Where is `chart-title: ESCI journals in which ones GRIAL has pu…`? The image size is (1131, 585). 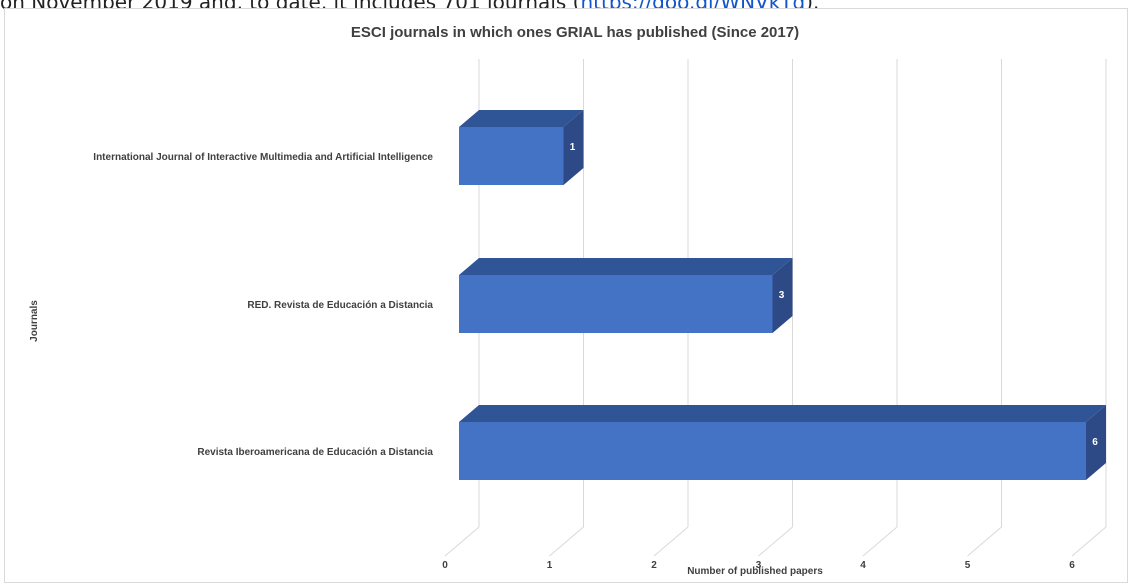 chart-title: ESCI journals in which ones GRIAL has pu… is located at coordinates (575, 32).